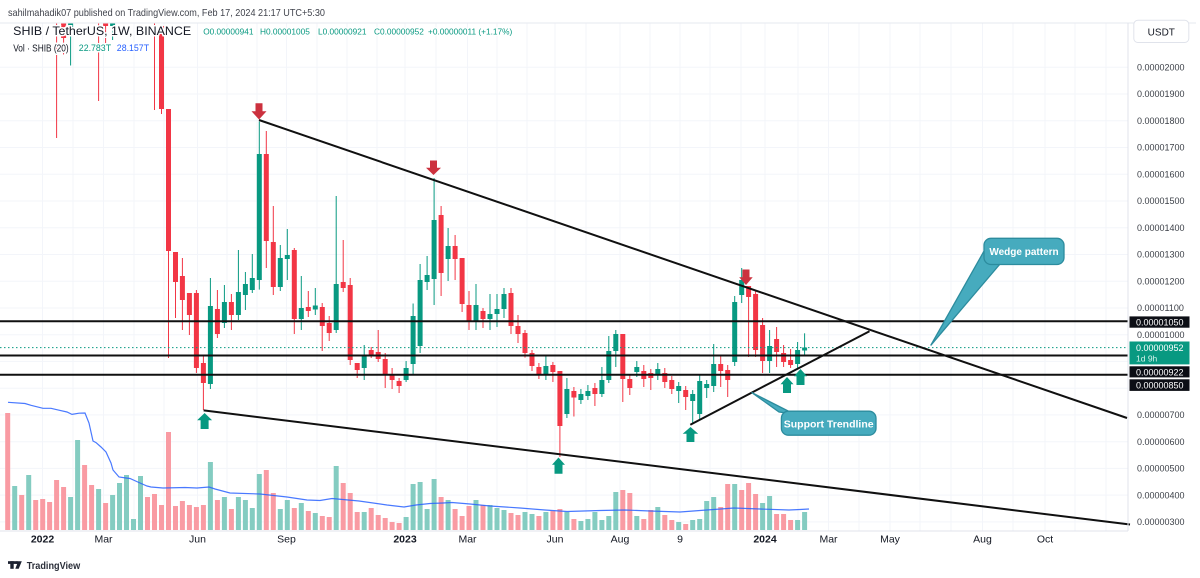  I want to click on svg-text: 0.00001800, so click(1161, 121).